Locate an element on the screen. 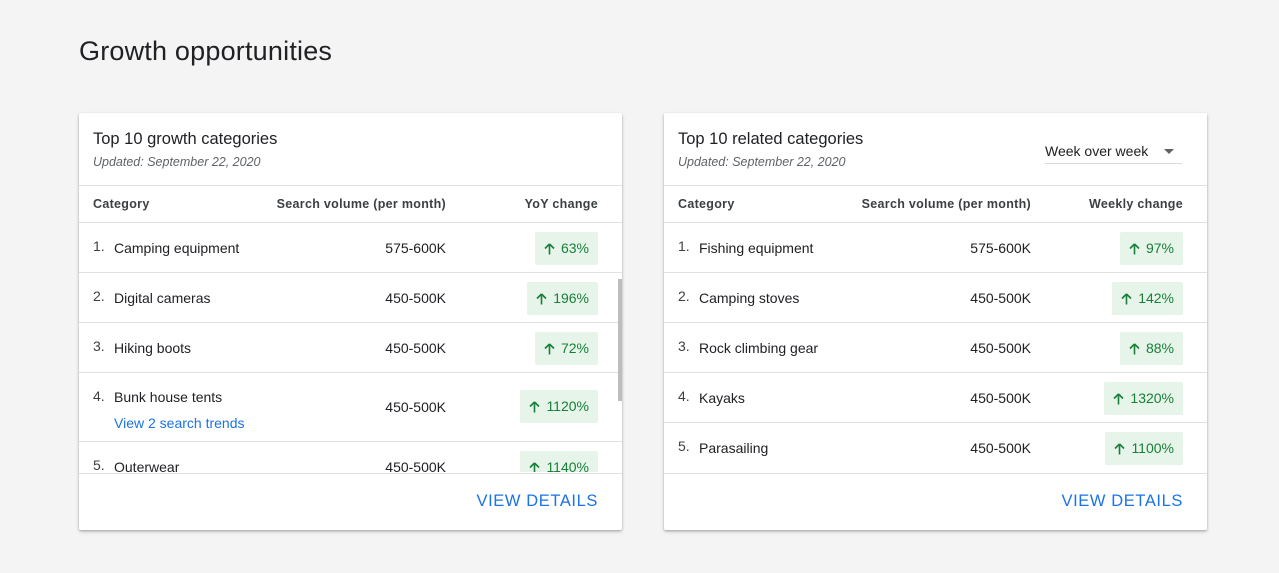 This screenshot has height=573, width=1279. change-badge: 63% is located at coordinates (566, 248).